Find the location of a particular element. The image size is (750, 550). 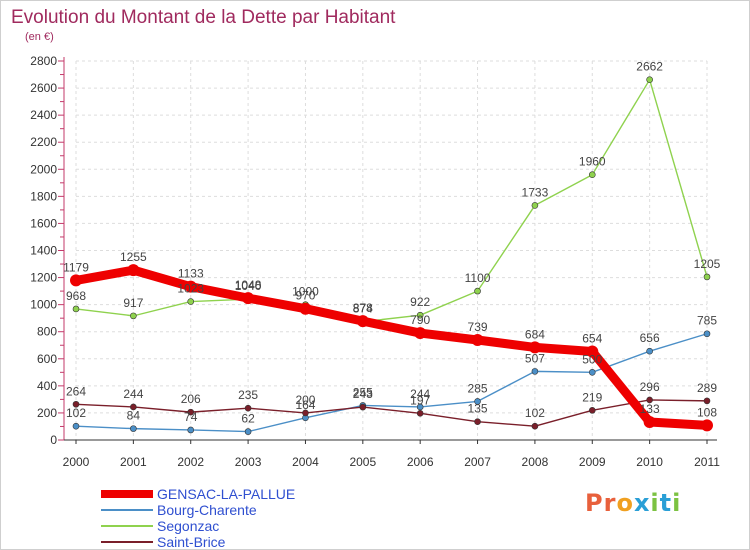

data-label: 922 is located at coordinates (420, 302).